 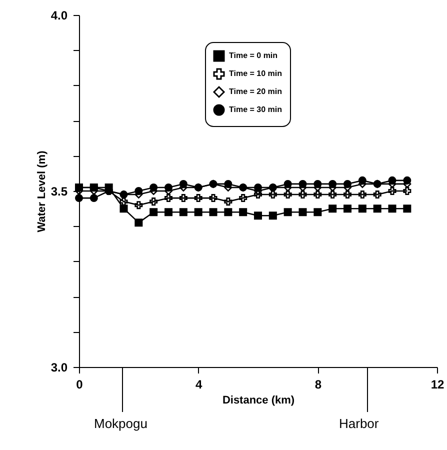 What do you see at coordinates (258, 400) in the screenshot?
I see `x-axis-title: Distance (km)` at bounding box center [258, 400].